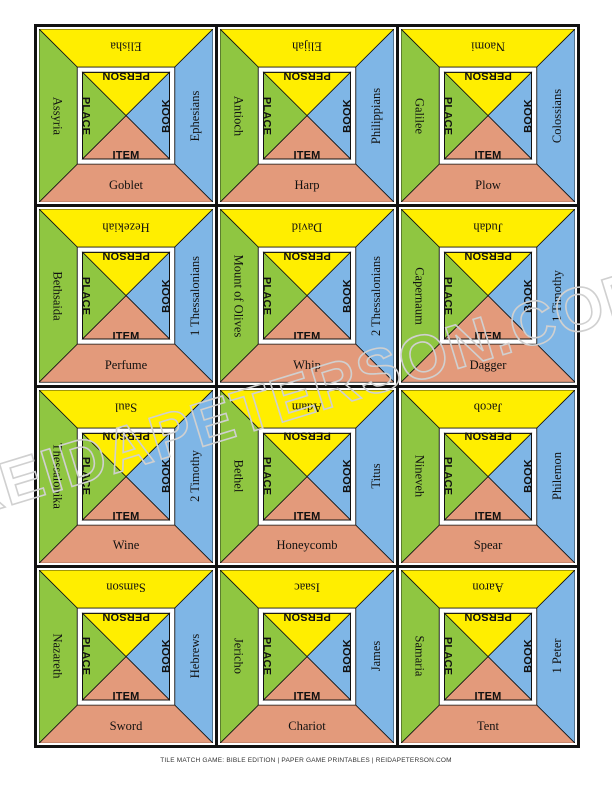 The width and height of the screenshot is (612, 792). What do you see at coordinates (195, 295) in the screenshot?
I see `book-name: 1 Thessalonians` at bounding box center [195, 295].